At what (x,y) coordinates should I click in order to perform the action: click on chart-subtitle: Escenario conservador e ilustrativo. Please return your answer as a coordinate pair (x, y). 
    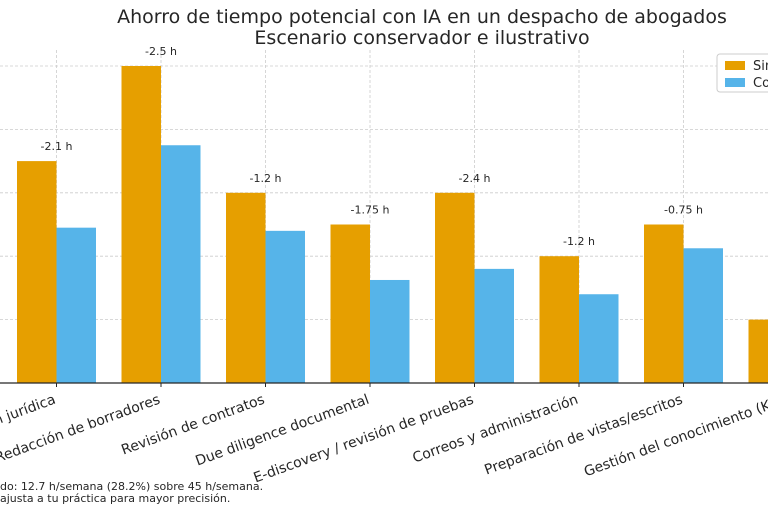
    Looking at the image, I should click on (421, 38).